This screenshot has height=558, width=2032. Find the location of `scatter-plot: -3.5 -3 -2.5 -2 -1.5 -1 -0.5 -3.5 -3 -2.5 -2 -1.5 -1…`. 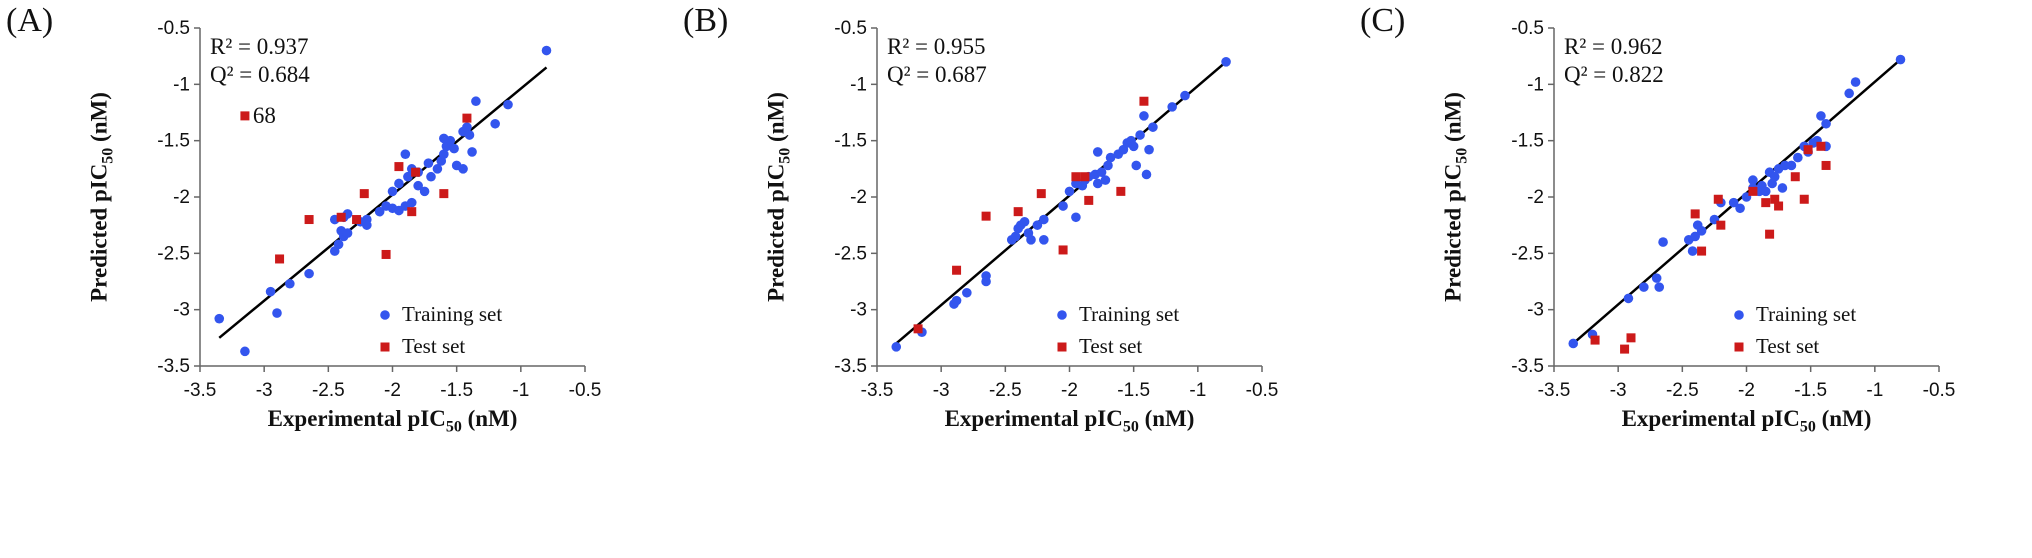

scatter-plot: -3.5 -3 -2.5 -2 -1.5 -1 -0.5 -3.5 -3 -2.5 -2 -1.5 -1… is located at coordinates (1056, 209).